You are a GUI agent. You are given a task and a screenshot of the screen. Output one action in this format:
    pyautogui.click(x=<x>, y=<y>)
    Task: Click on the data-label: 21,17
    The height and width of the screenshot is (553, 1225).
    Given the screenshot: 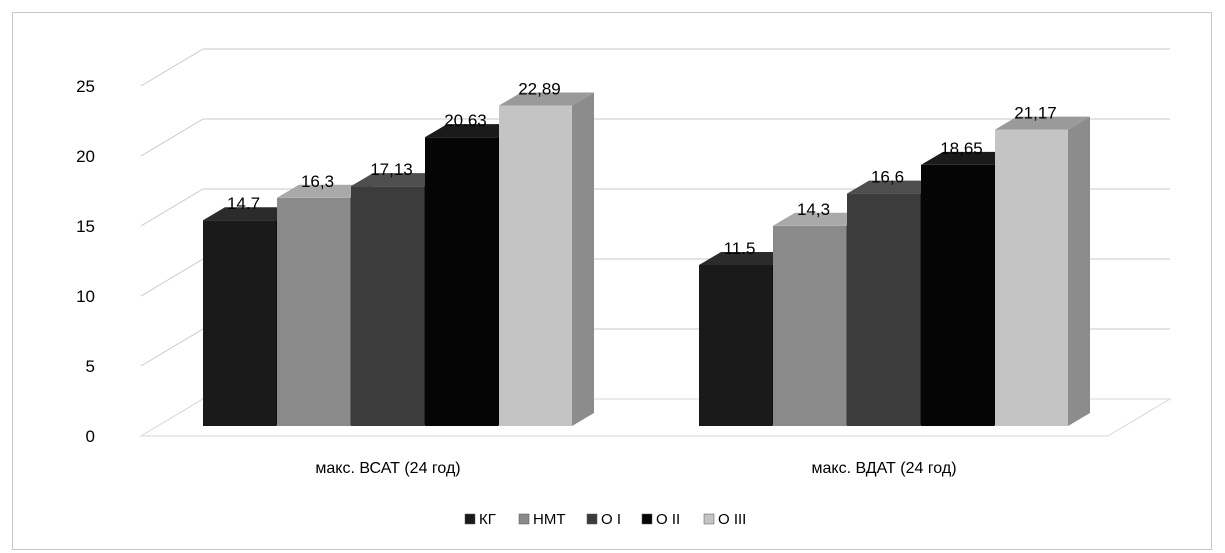 What is the action you would take?
    pyautogui.click(x=1035, y=113)
    